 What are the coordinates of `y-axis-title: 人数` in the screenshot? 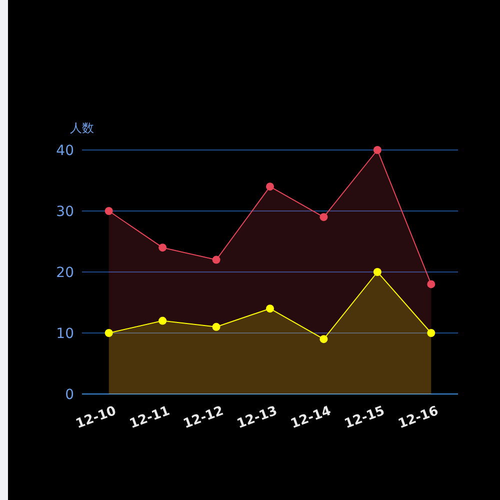 It's located at (82, 128).